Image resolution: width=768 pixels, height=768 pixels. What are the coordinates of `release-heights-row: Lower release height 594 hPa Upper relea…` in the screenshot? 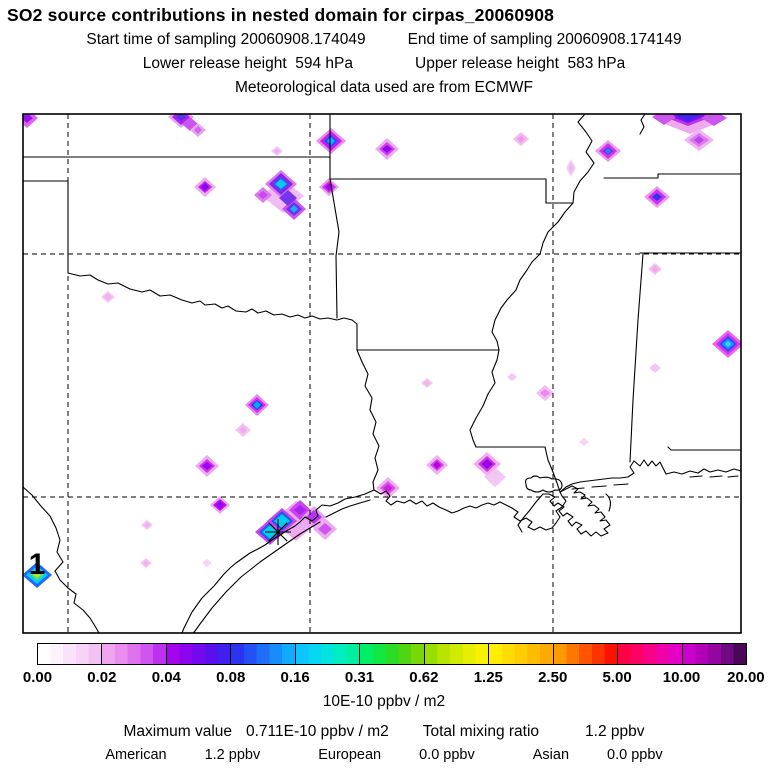 It's located at (384, 64).